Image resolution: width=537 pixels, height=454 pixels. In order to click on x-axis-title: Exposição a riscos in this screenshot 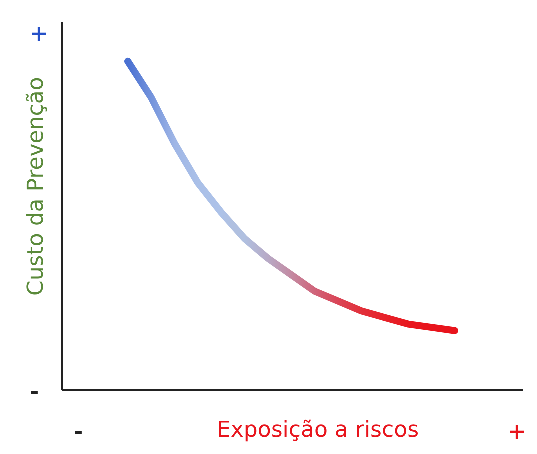, I will do `click(318, 430)`.